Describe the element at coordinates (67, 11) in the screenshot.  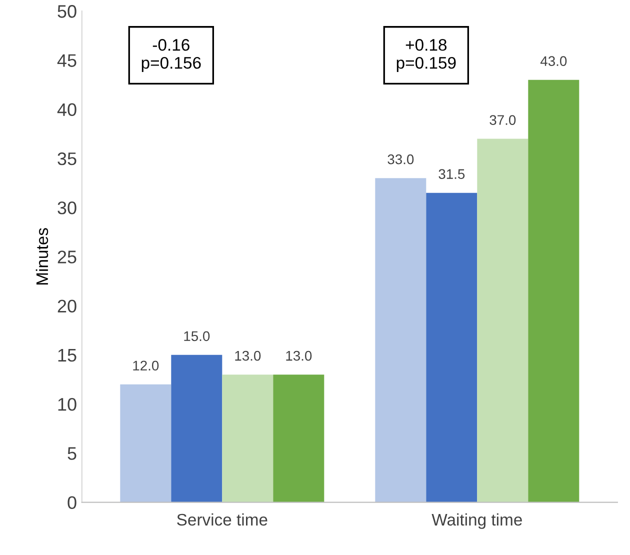
I see `y-tick-label: 50` at that location.